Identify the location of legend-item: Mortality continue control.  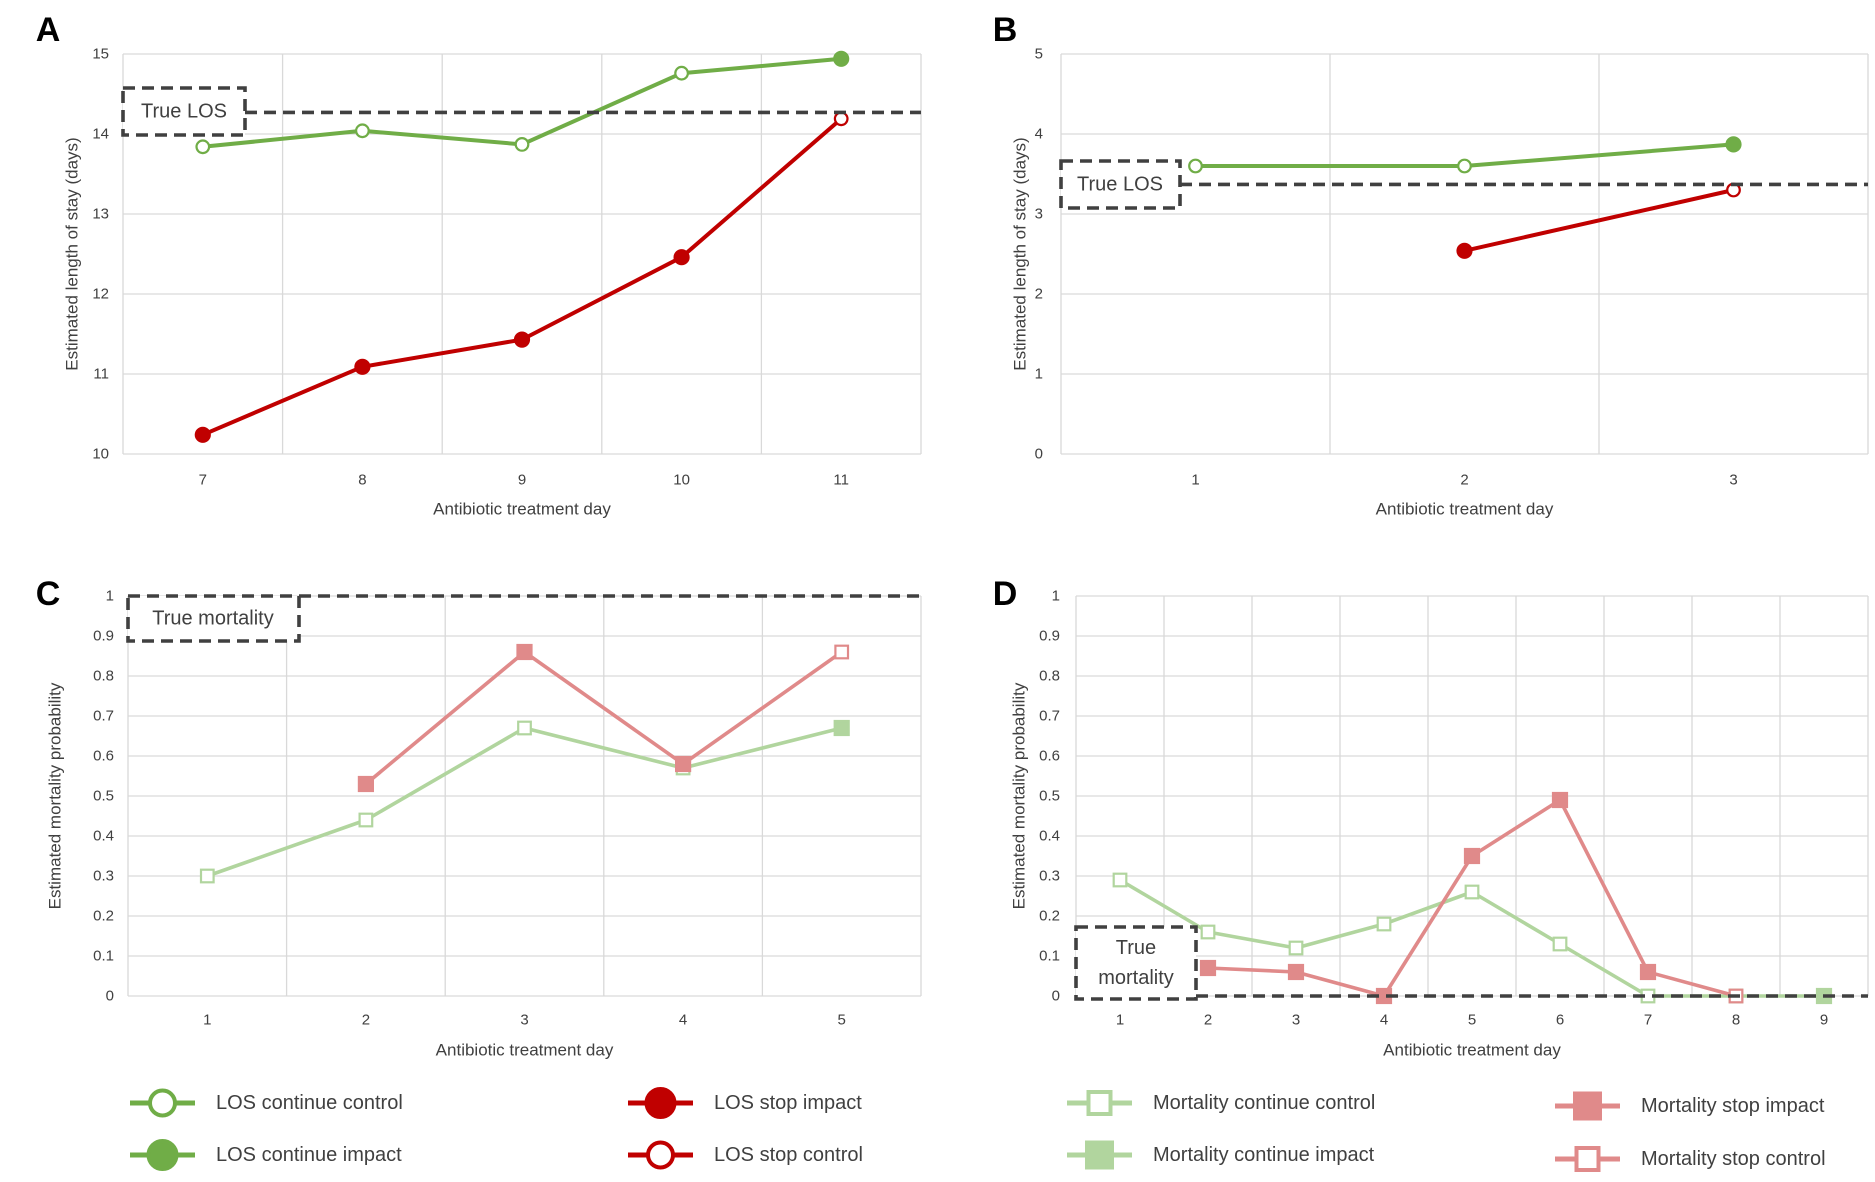
(1221, 1103).